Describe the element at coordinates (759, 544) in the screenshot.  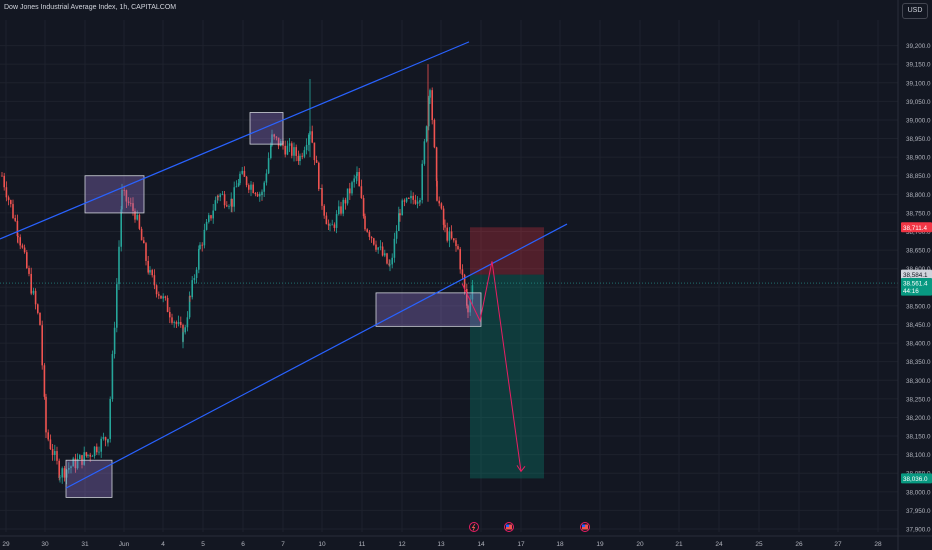
I see `x-tick-label: 25` at that location.